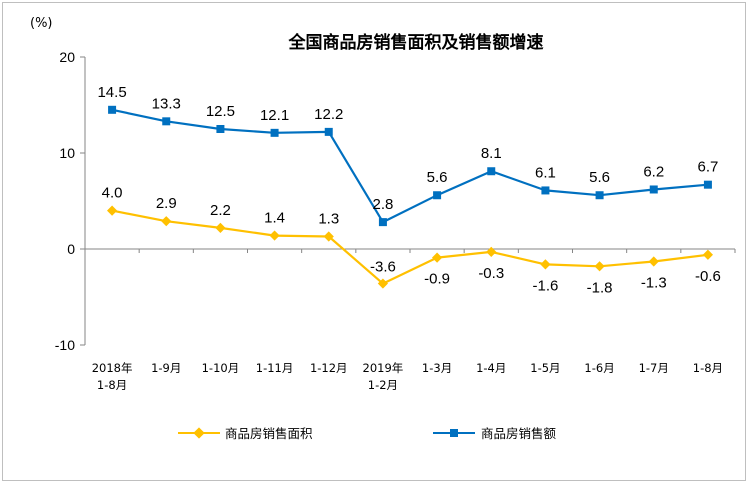 Image resolution: width=750 pixels, height=485 pixels. I want to click on data-label: 12.1, so click(274, 115).